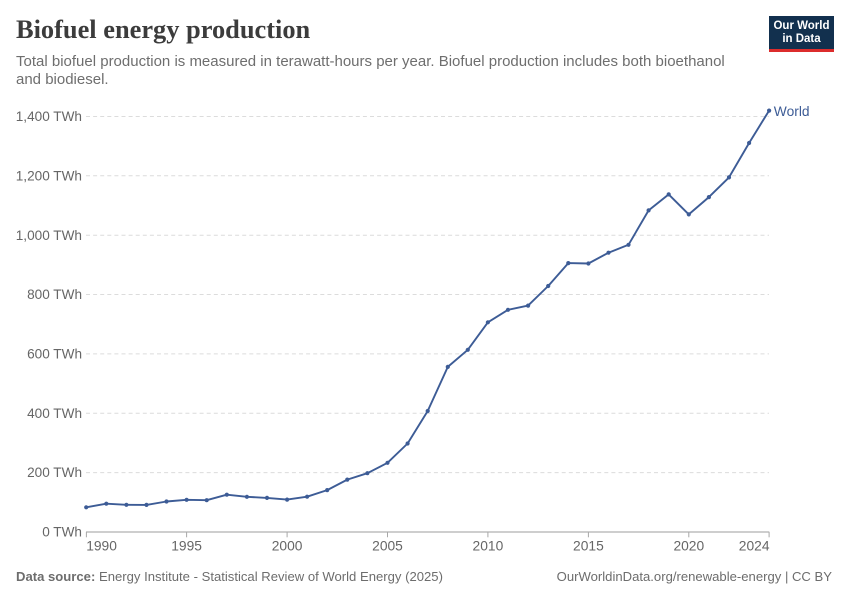 Image resolution: width=850 pixels, height=600 pixels. What do you see at coordinates (101, 546) in the screenshot?
I see `svg-text: 1990` at bounding box center [101, 546].